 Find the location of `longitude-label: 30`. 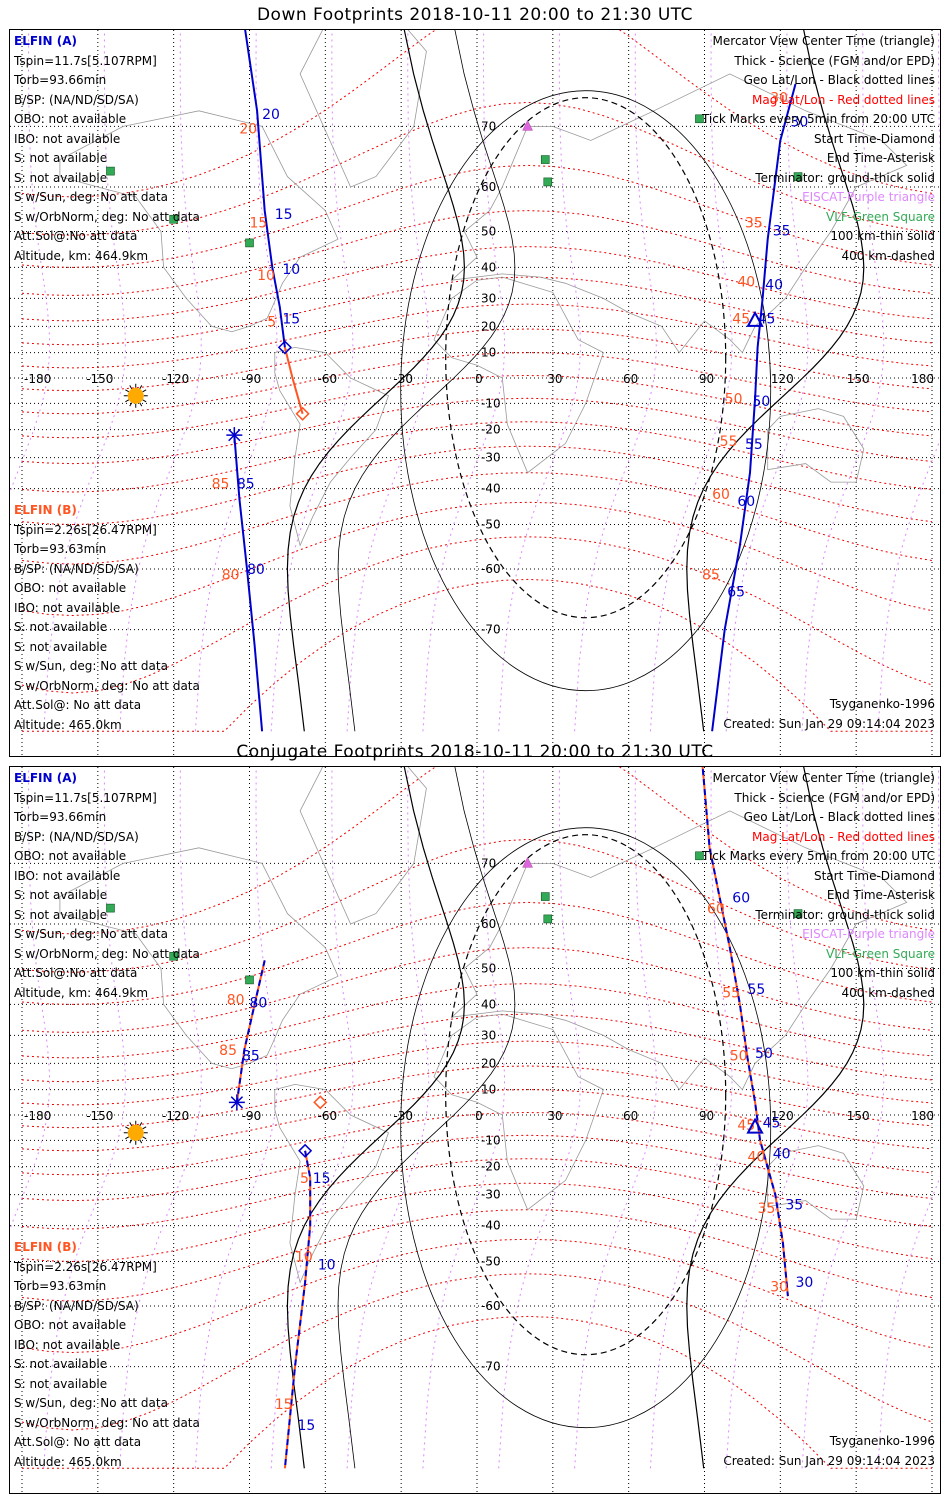

longitude-label: 30 is located at coordinates (554, 1116).